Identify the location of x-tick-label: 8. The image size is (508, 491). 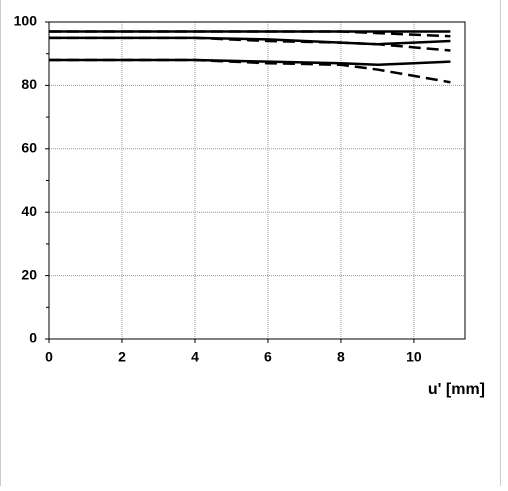
(341, 357).